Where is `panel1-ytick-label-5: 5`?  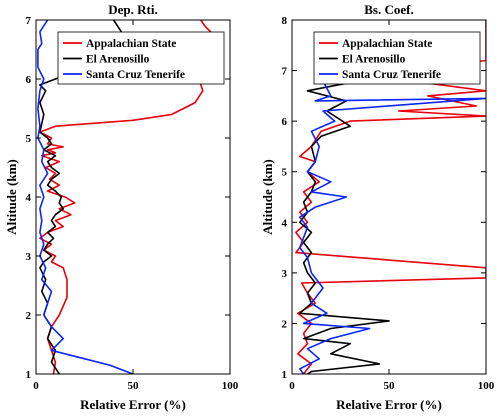
panel1-ytick-label-5: 5 is located at coordinates (29, 139).